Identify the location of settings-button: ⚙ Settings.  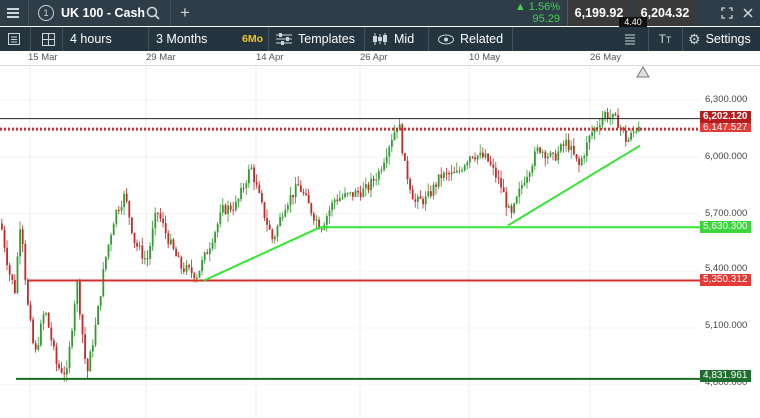
(719, 39).